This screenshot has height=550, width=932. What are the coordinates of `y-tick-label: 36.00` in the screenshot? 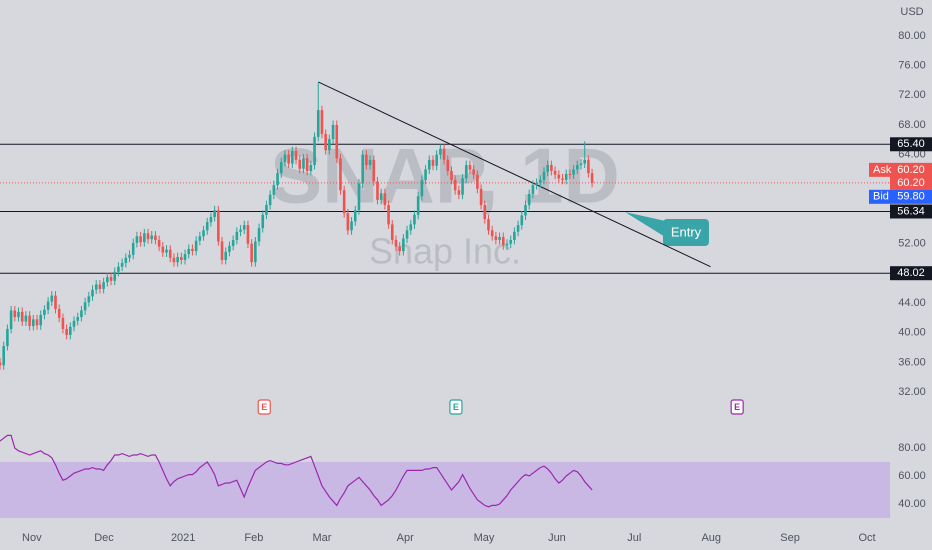 It's located at (912, 362).